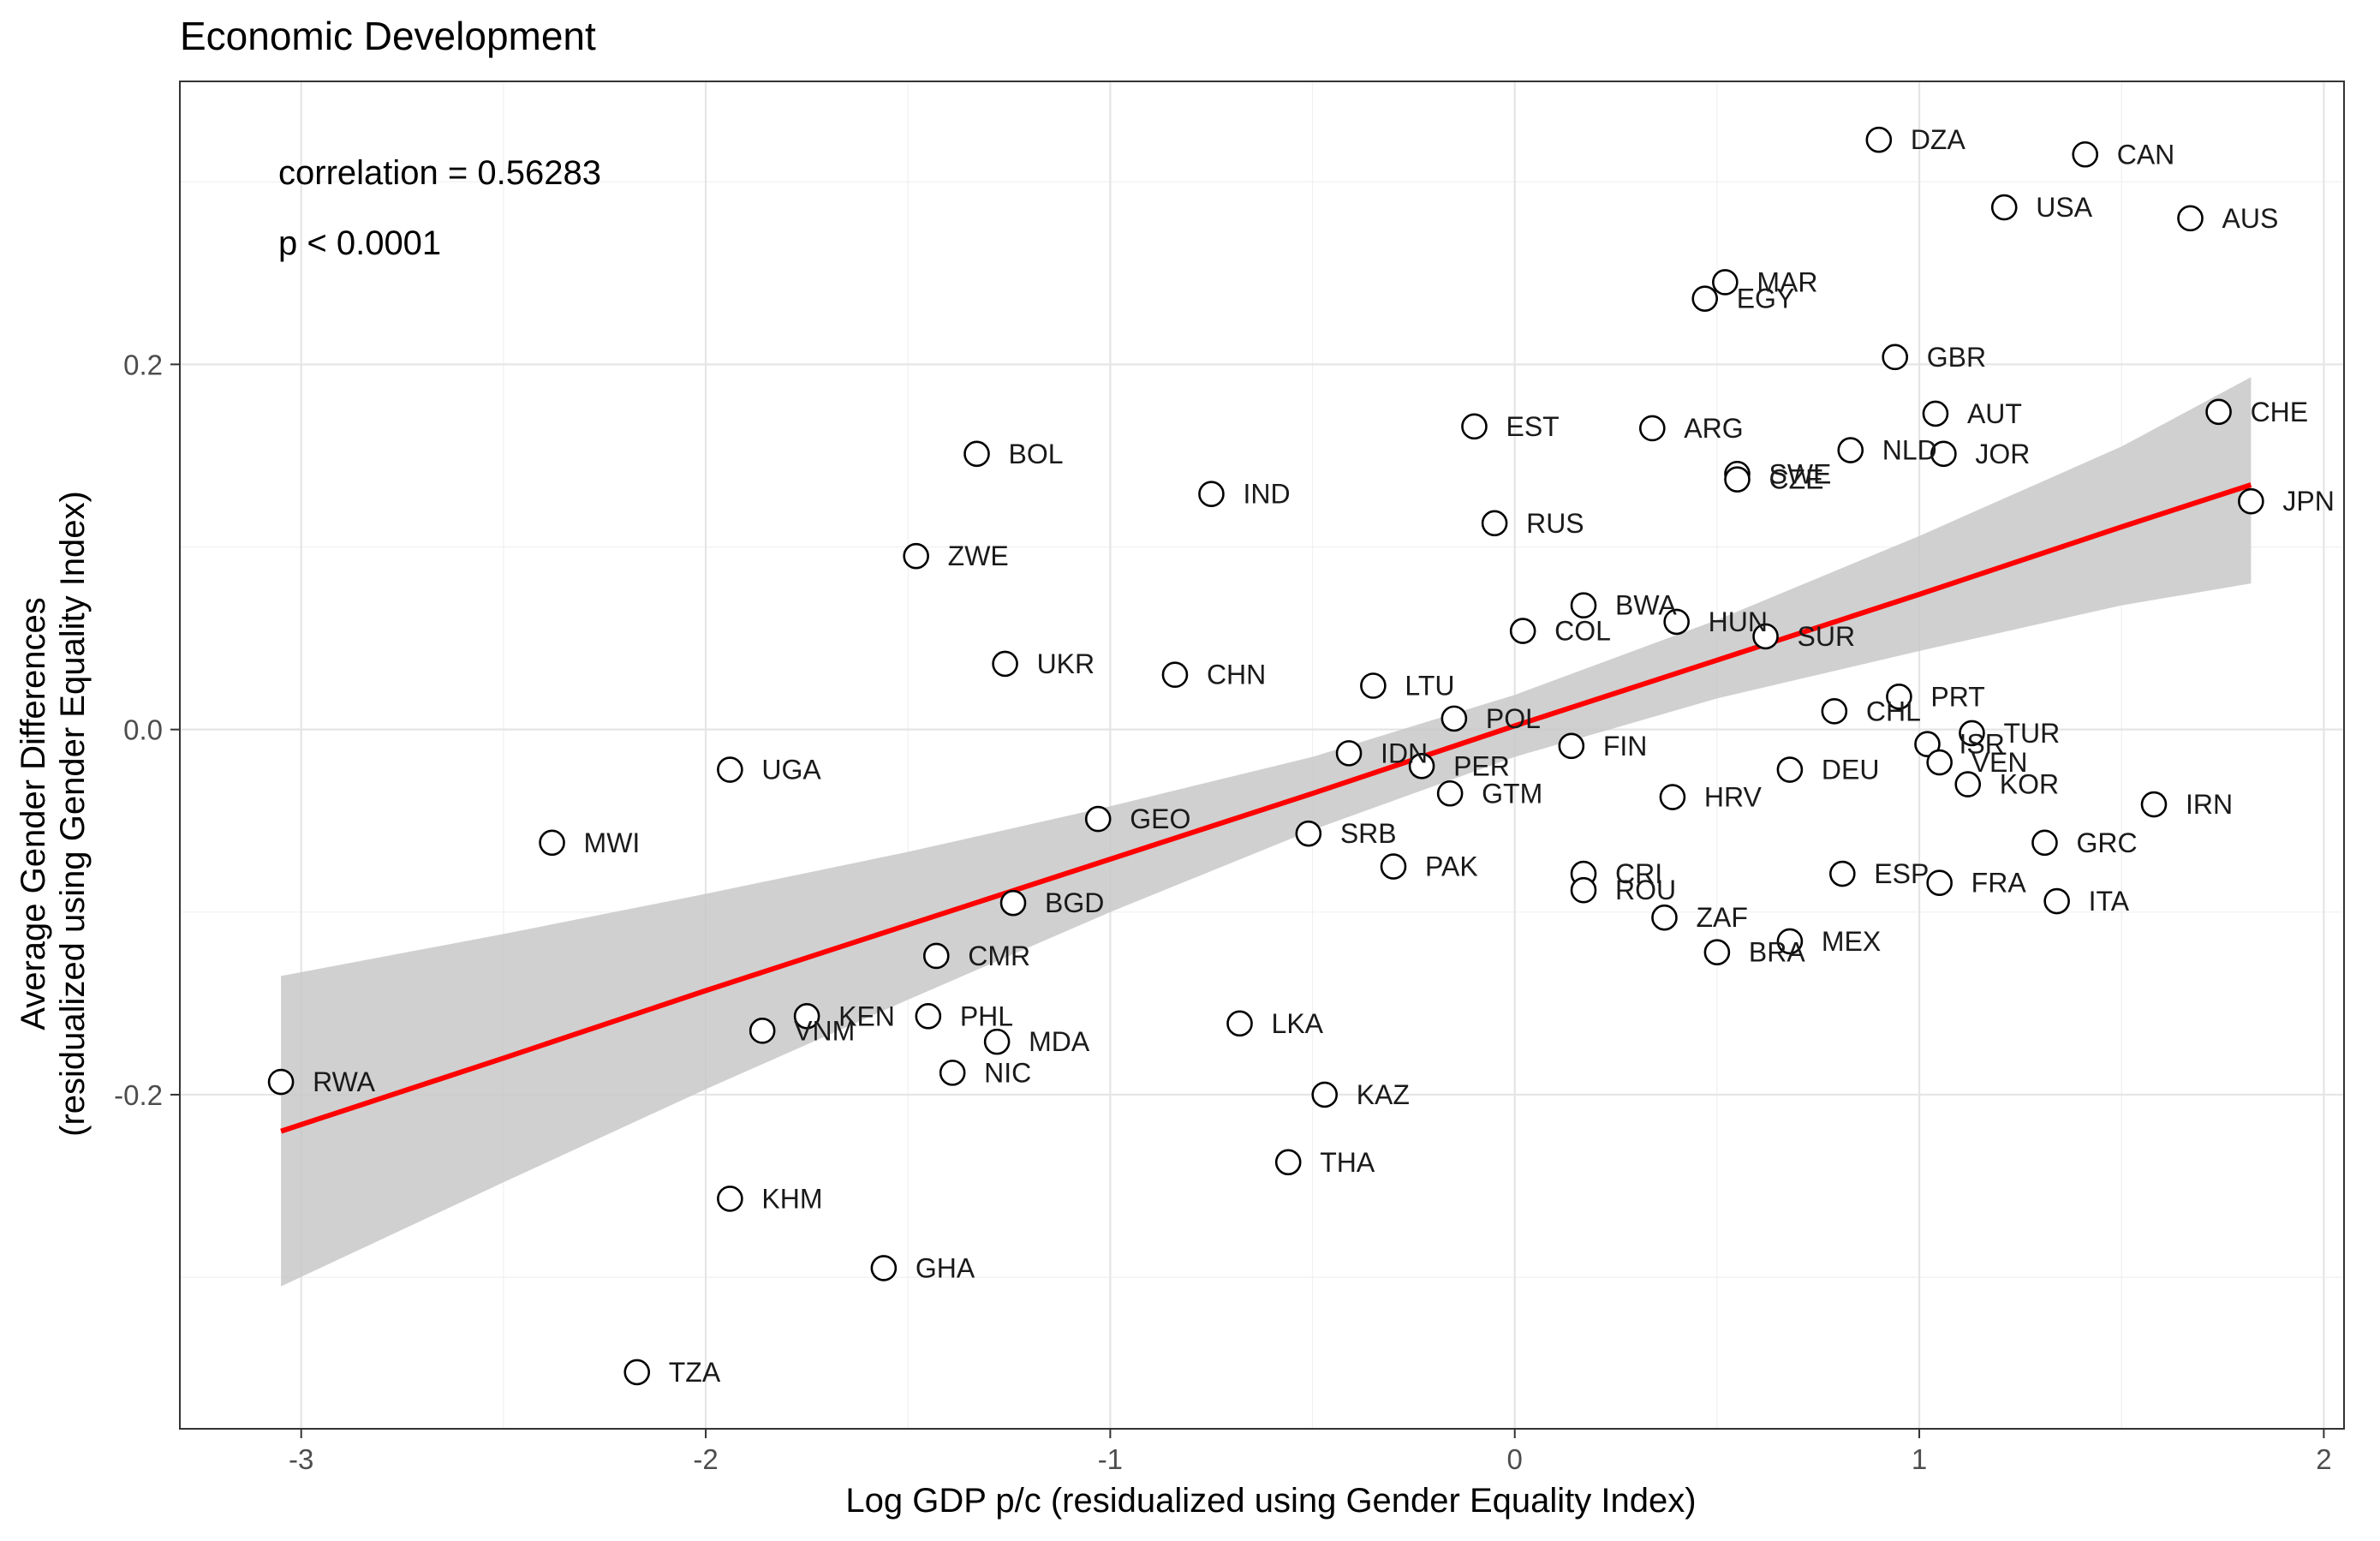 The height and width of the screenshot is (1541, 2380). Describe the element at coordinates (1721, 917) in the screenshot. I see `point-label-zaf: ZAF` at that location.